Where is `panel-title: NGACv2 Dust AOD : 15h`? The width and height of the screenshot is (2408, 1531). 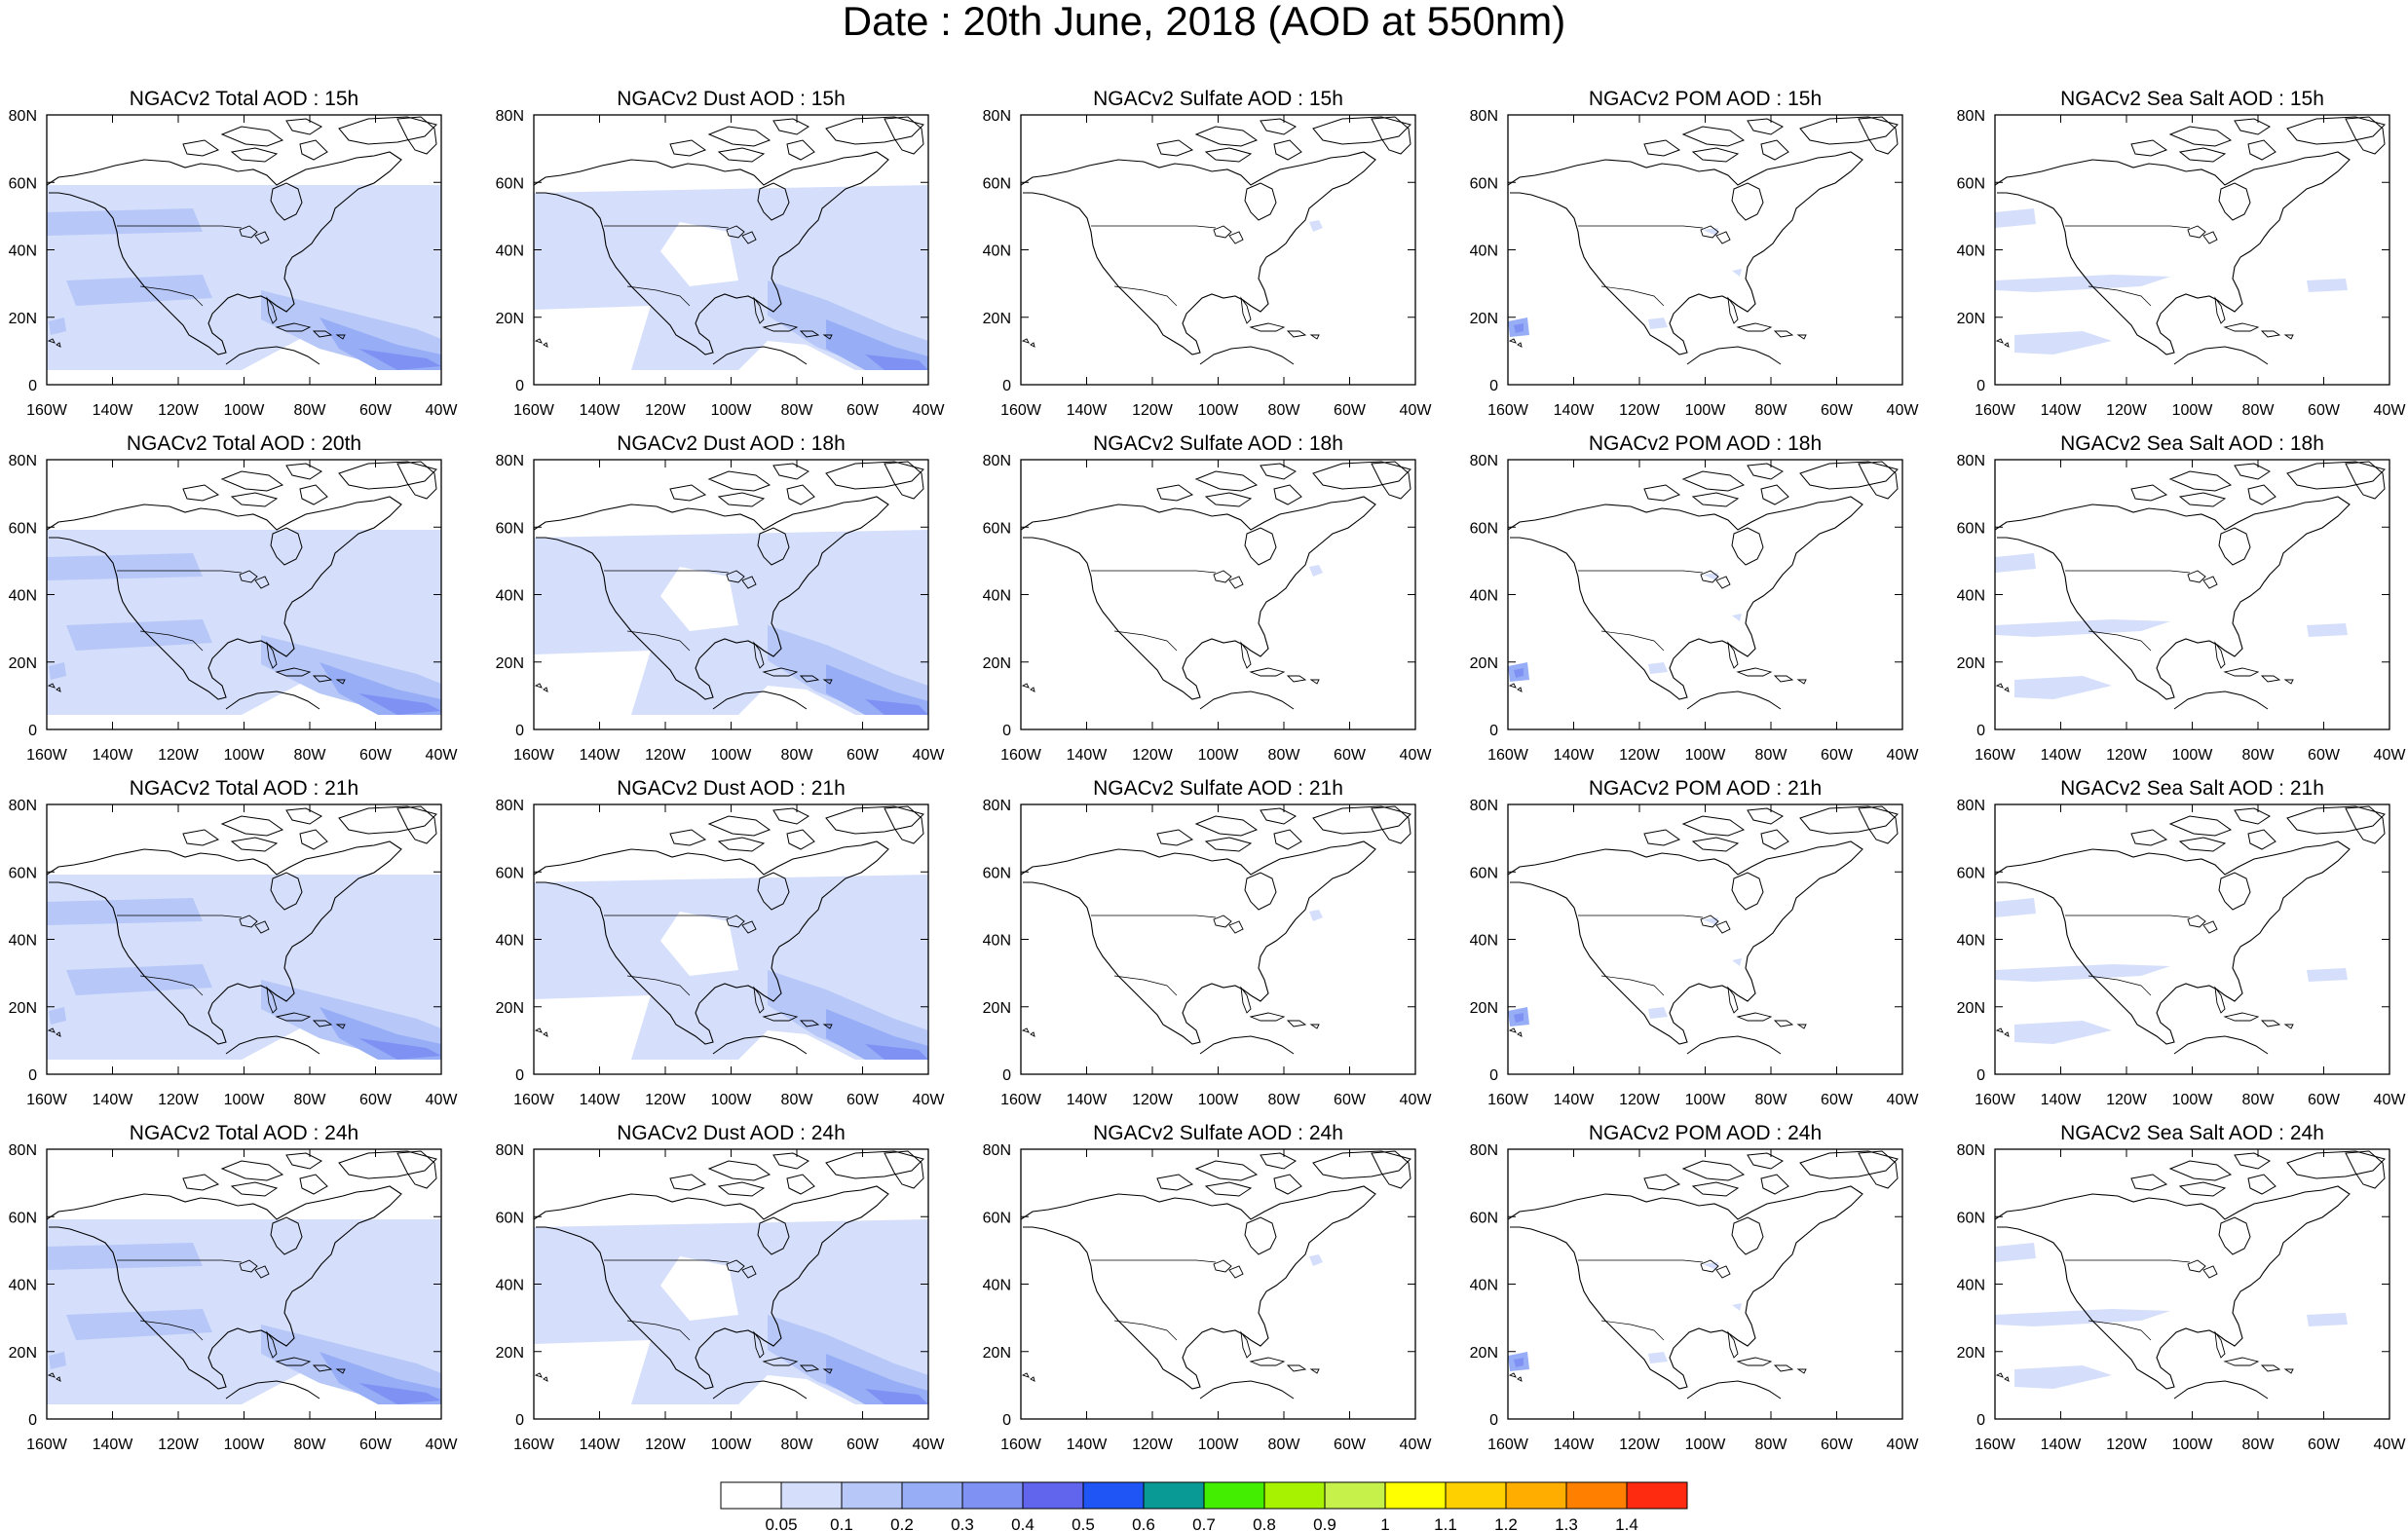
panel-title: NGACv2 Dust AOD : 15h is located at coordinates (731, 99).